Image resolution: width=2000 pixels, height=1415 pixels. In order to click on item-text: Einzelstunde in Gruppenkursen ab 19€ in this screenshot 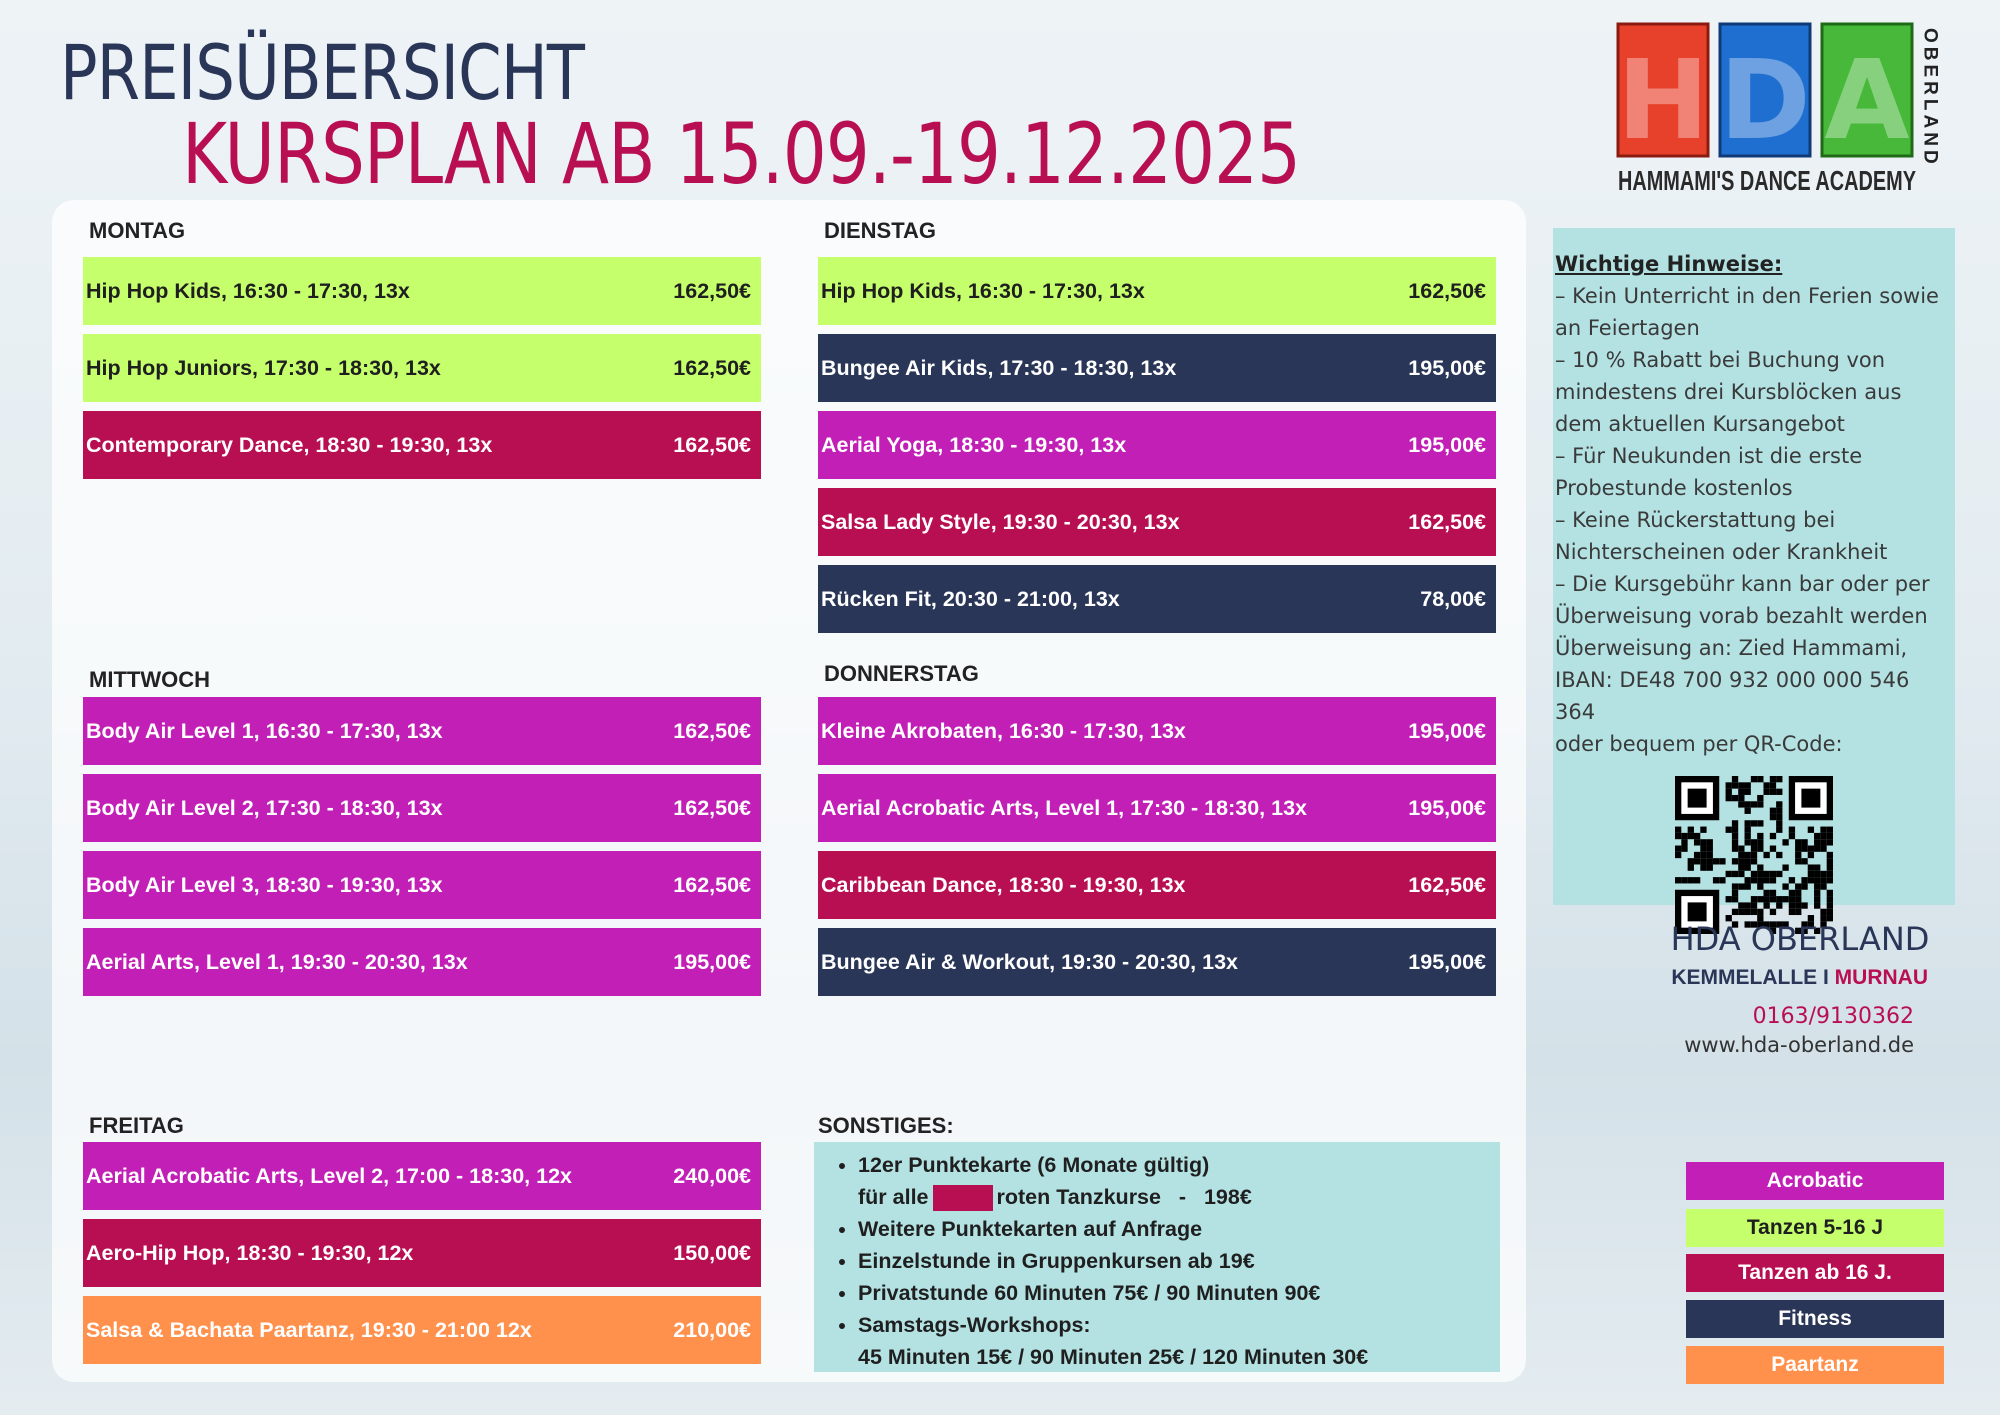, I will do `click(1056, 1261)`.